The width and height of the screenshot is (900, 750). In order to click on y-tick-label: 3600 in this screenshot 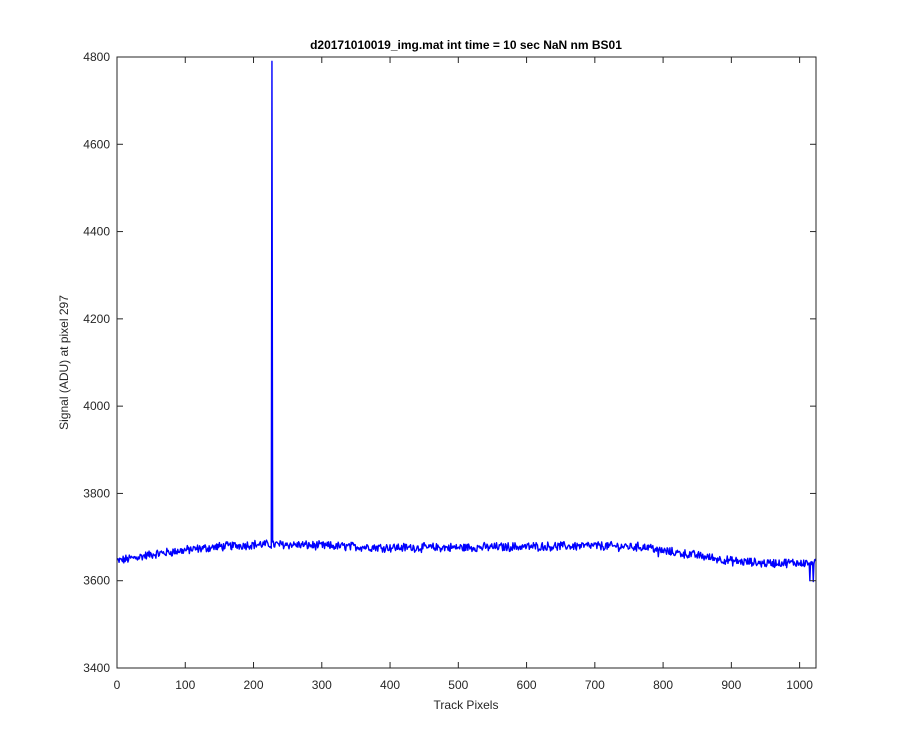, I will do `click(96, 581)`.